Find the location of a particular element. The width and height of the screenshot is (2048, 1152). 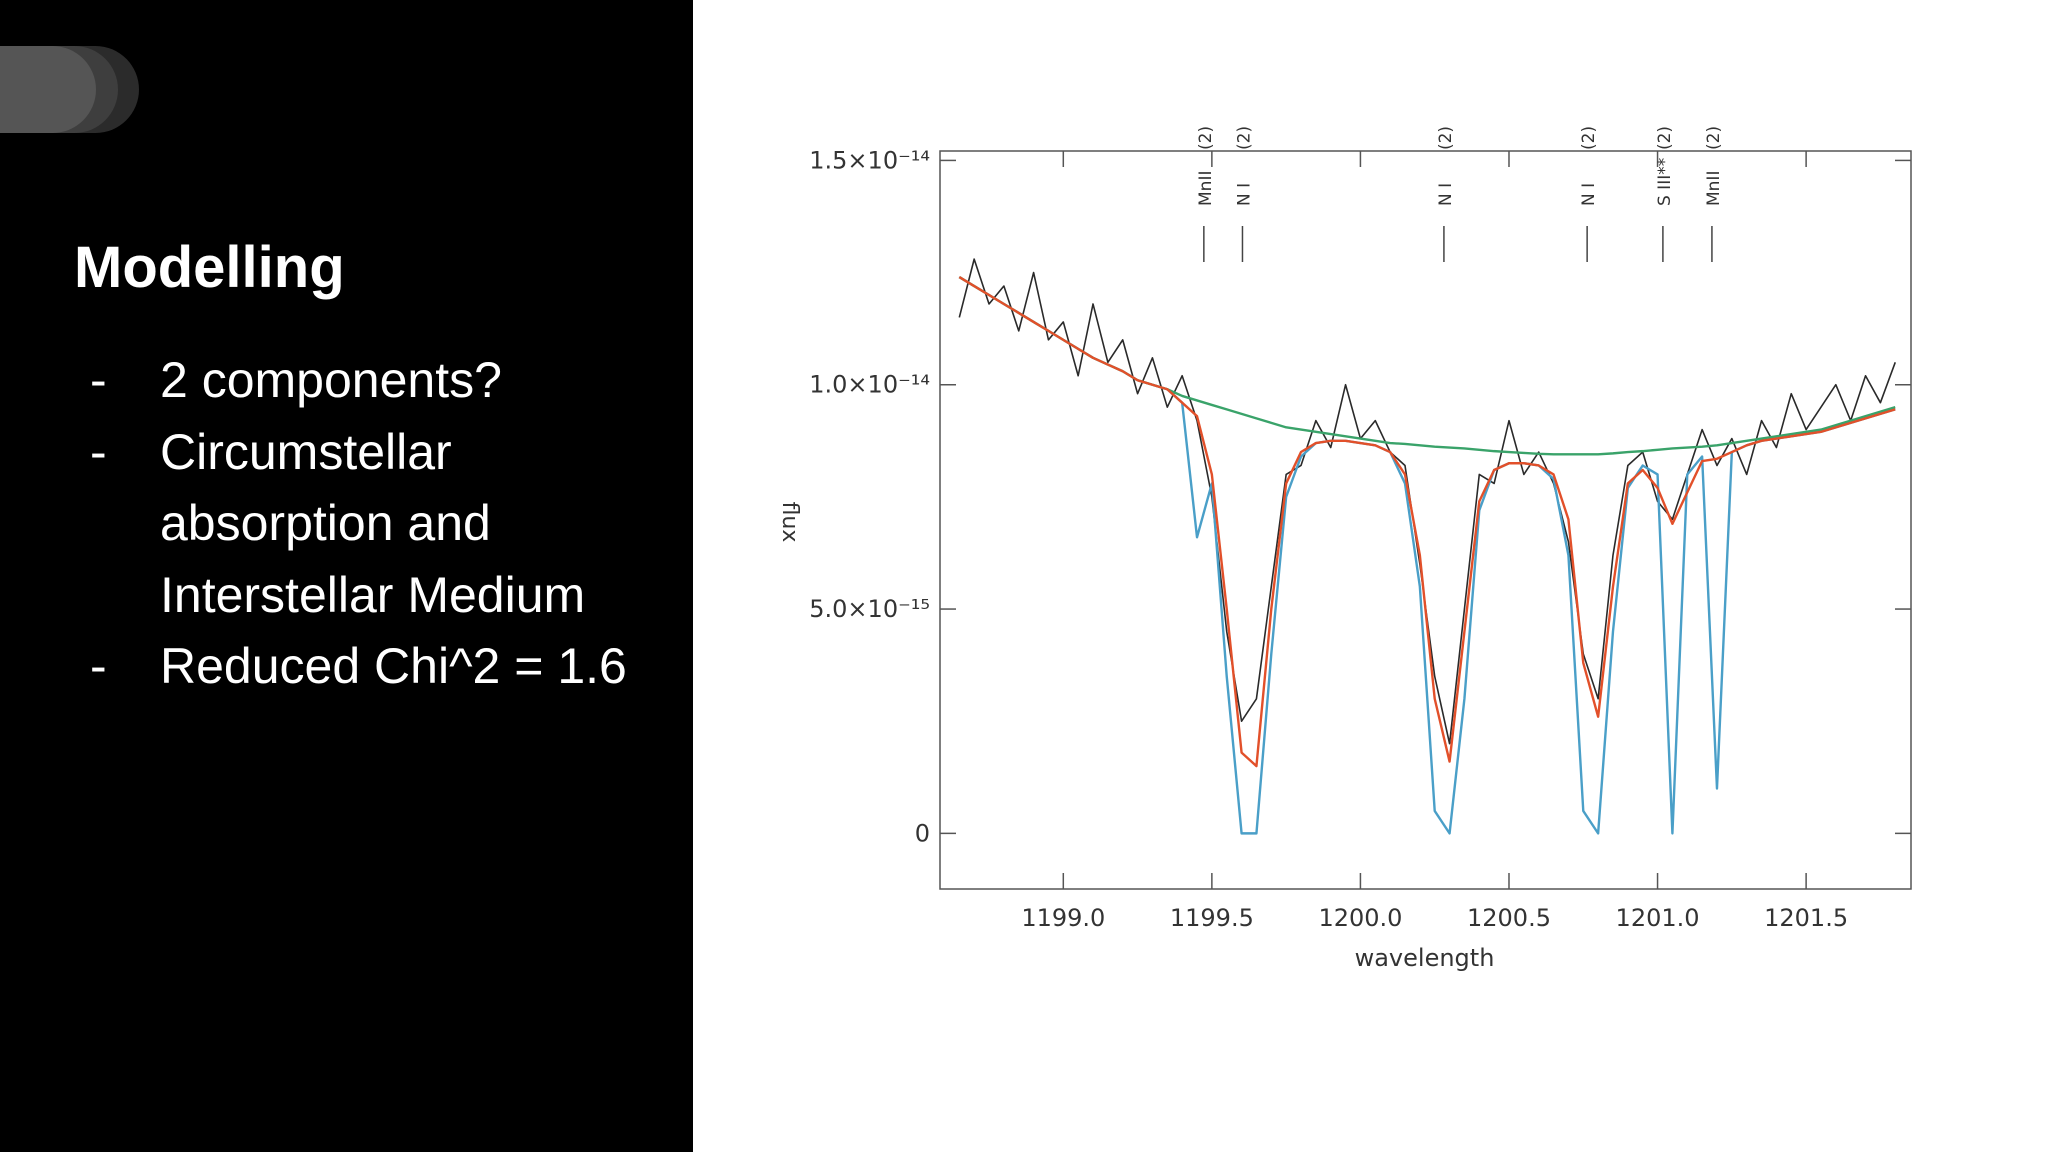

bullet: -2 components? is located at coordinates (352, 381).